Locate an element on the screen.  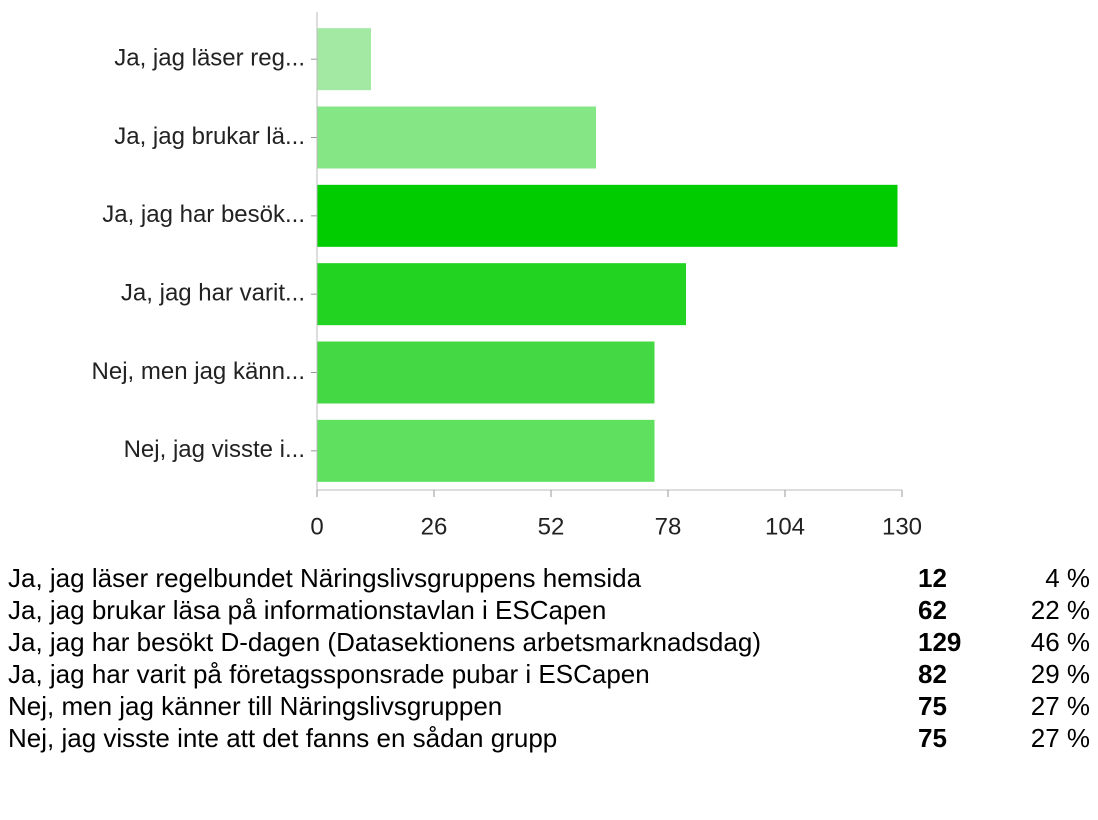
row-percent: 46 % is located at coordinates (1060, 642).